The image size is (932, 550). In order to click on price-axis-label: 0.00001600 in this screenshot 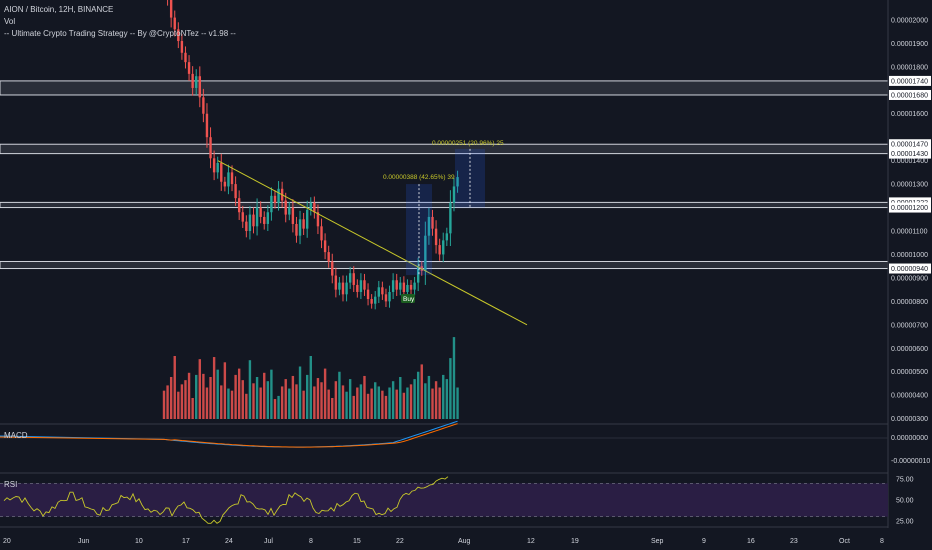, I will do `click(909, 114)`.